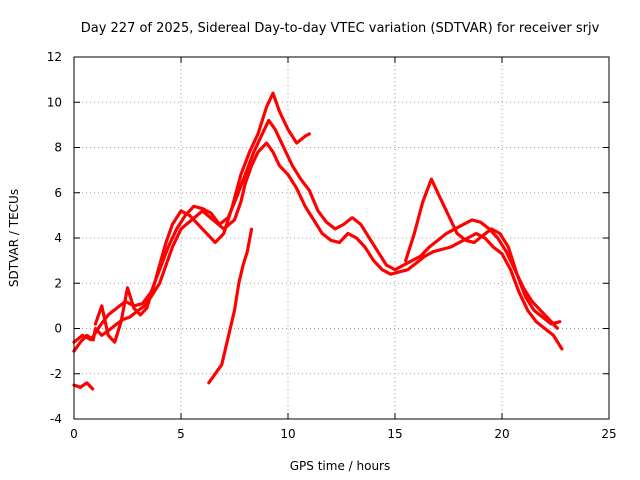 The image size is (640, 480). I want to click on y-tick-label: 10, so click(54, 102).